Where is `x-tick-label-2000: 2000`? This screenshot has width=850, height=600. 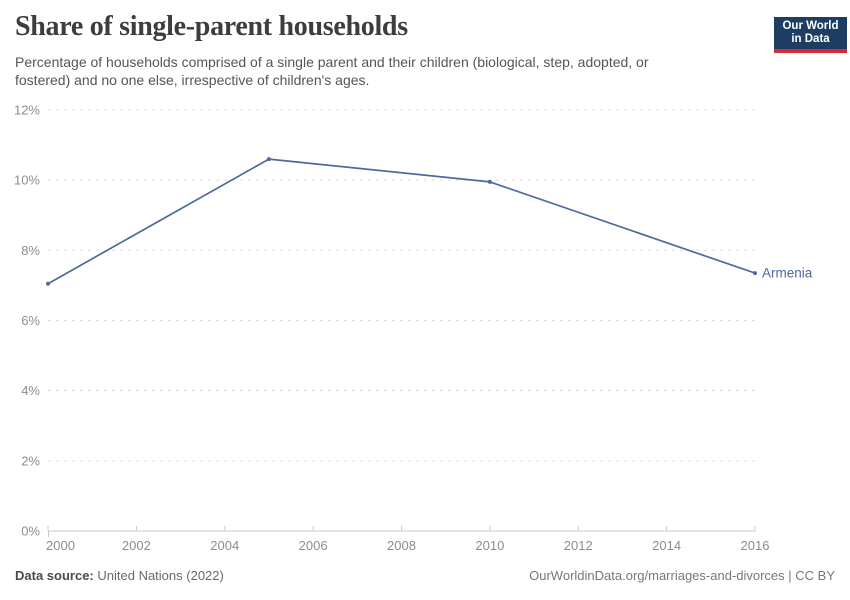 x-tick-label-2000: 2000 is located at coordinates (60, 545).